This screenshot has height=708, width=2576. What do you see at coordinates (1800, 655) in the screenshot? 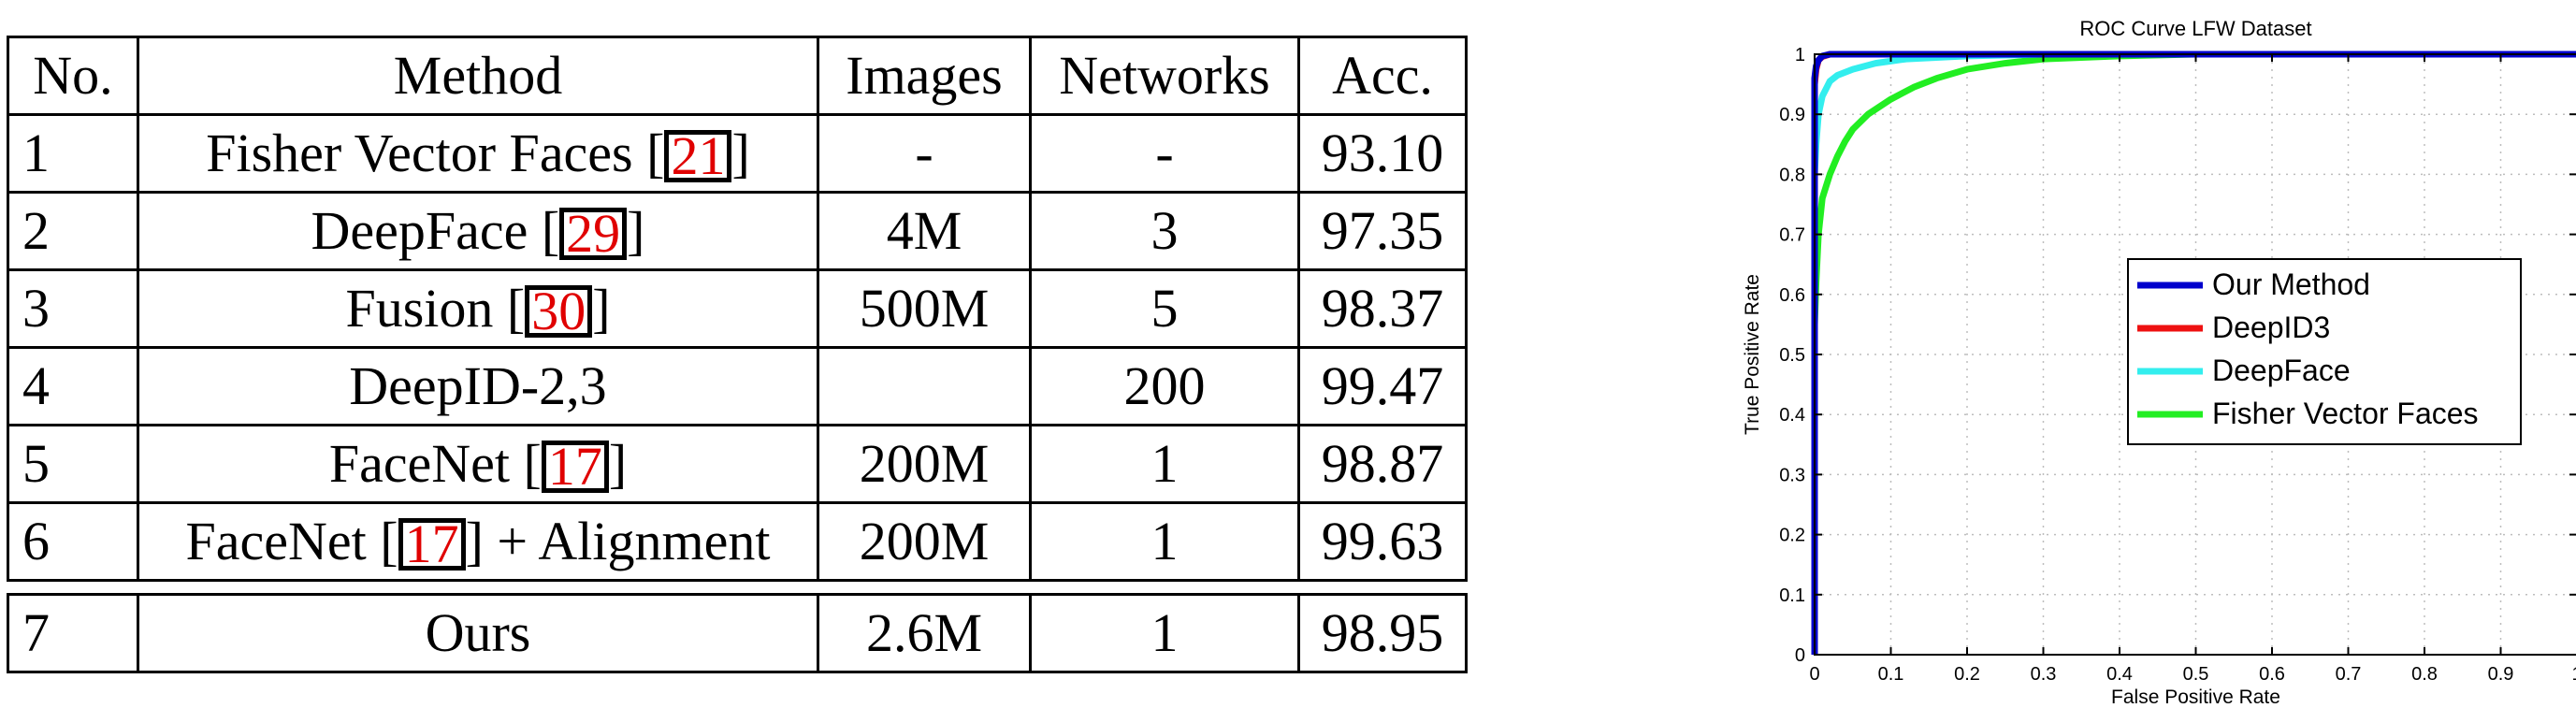
I see `y-tick-label: 0` at bounding box center [1800, 655].